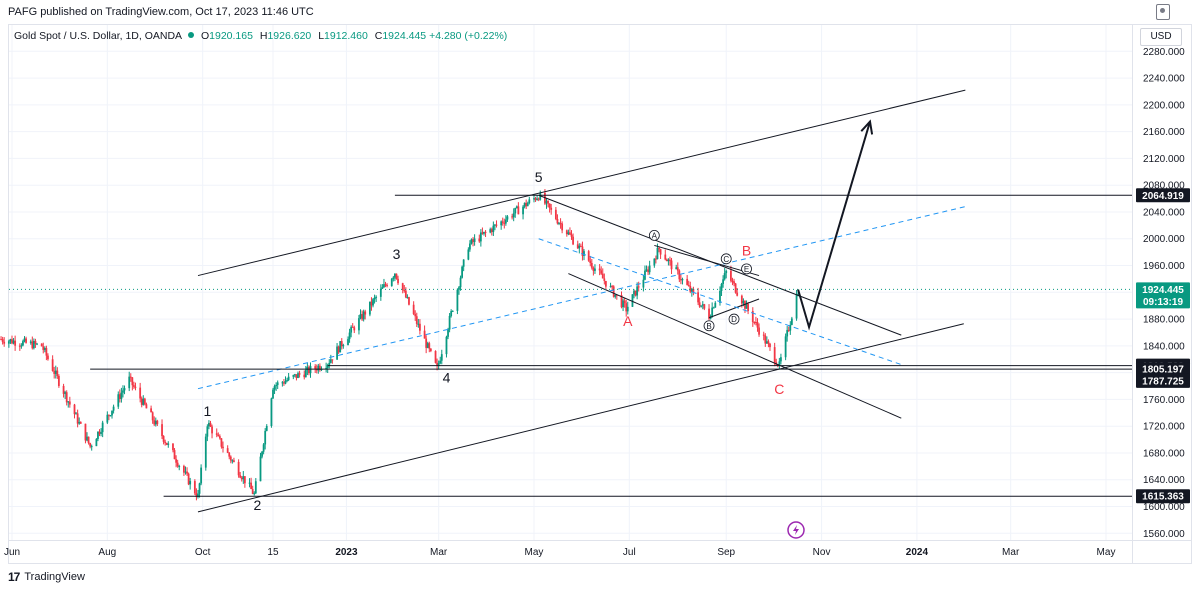 The height and width of the screenshot is (593, 1200). Describe the element at coordinates (1163, 196) in the screenshot. I see `price-tag-label: 2064.919` at that location.